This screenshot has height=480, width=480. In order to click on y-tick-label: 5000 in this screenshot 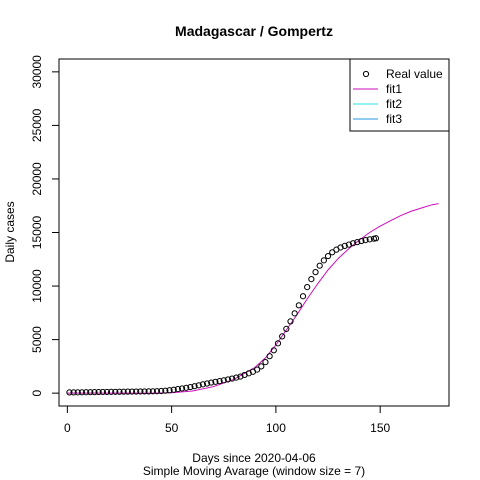, I will do `click(37, 339)`.